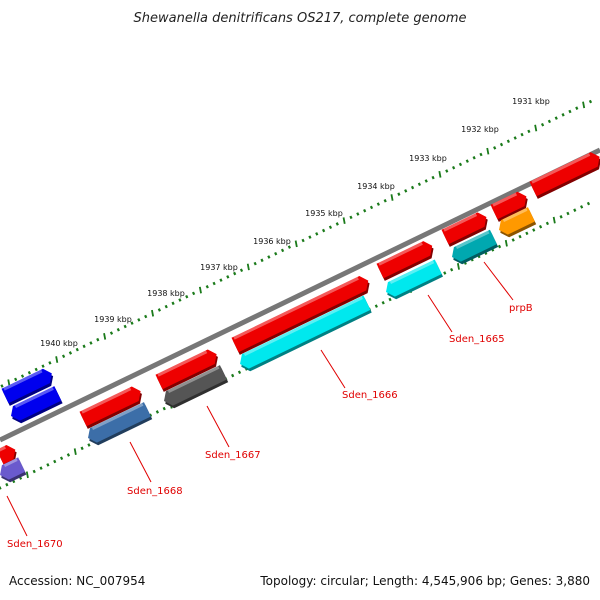 This screenshot has width=600, height=600. Describe the element at coordinates (477, 339) in the screenshot. I see `gene-label-sden-1665: Sden_1665` at that location.